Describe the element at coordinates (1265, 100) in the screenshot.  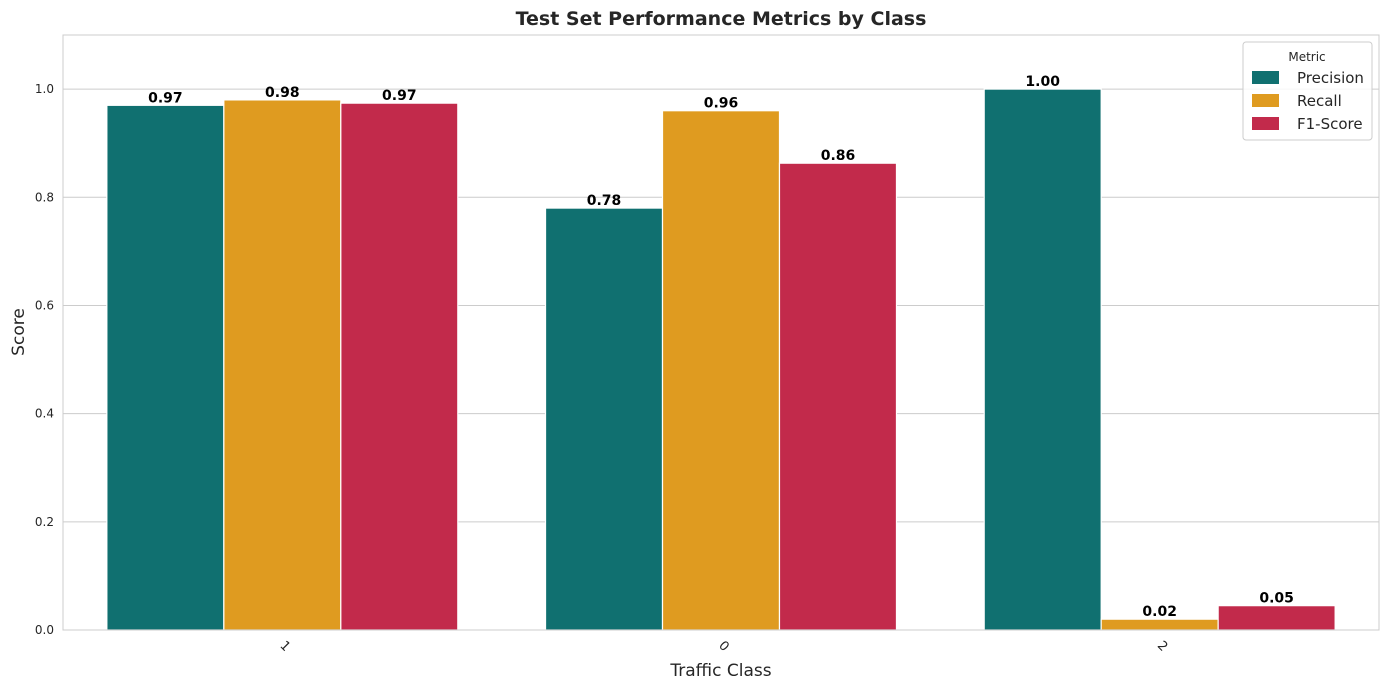
I see `legend-swatch-recall` at that location.